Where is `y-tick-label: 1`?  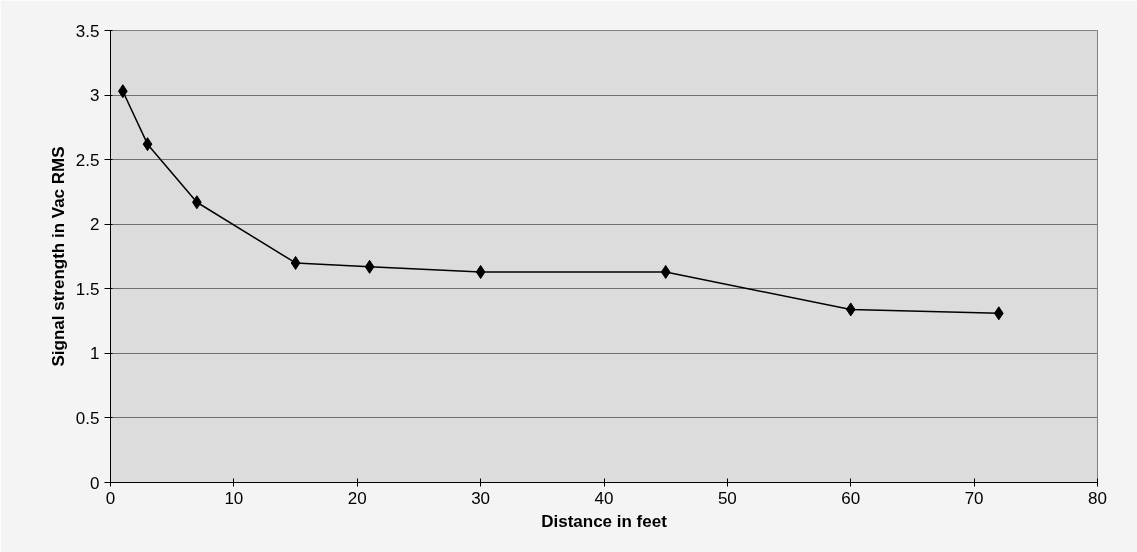
y-tick-label: 1 is located at coordinates (95, 354).